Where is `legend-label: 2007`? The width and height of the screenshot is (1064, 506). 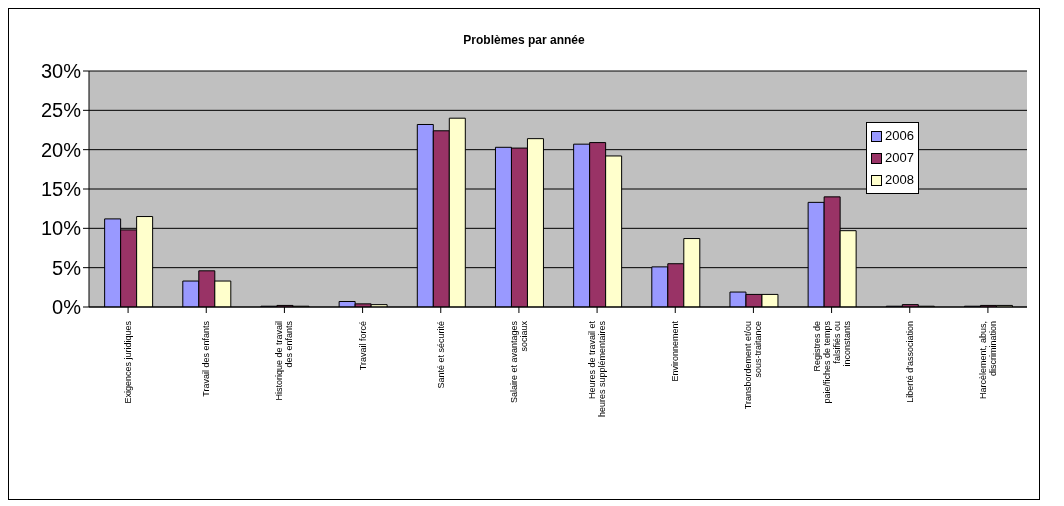 legend-label: 2007 is located at coordinates (899, 158).